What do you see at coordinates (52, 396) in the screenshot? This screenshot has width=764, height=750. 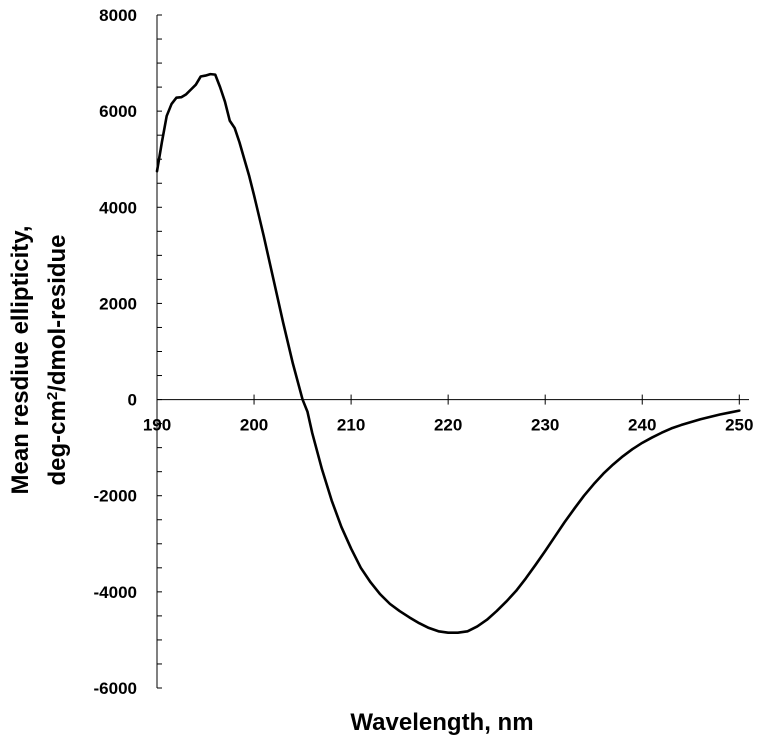 I see `y-axis-title-superscript: 2` at bounding box center [52, 396].